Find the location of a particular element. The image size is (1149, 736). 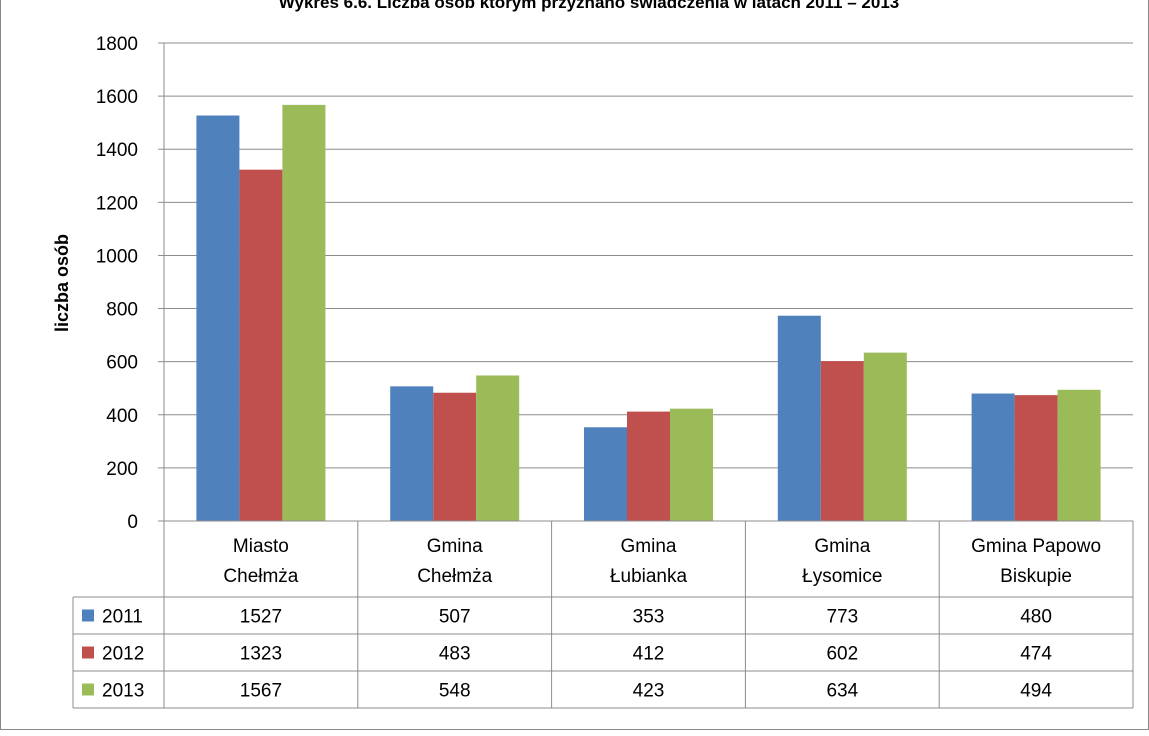

data-label: 1323 is located at coordinates (261, 654).